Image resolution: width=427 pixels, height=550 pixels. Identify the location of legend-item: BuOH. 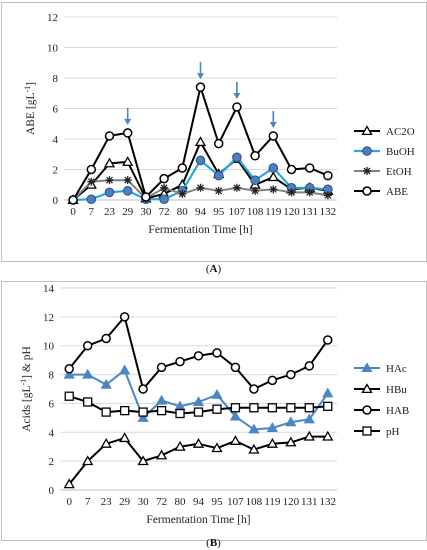
(384, 152).